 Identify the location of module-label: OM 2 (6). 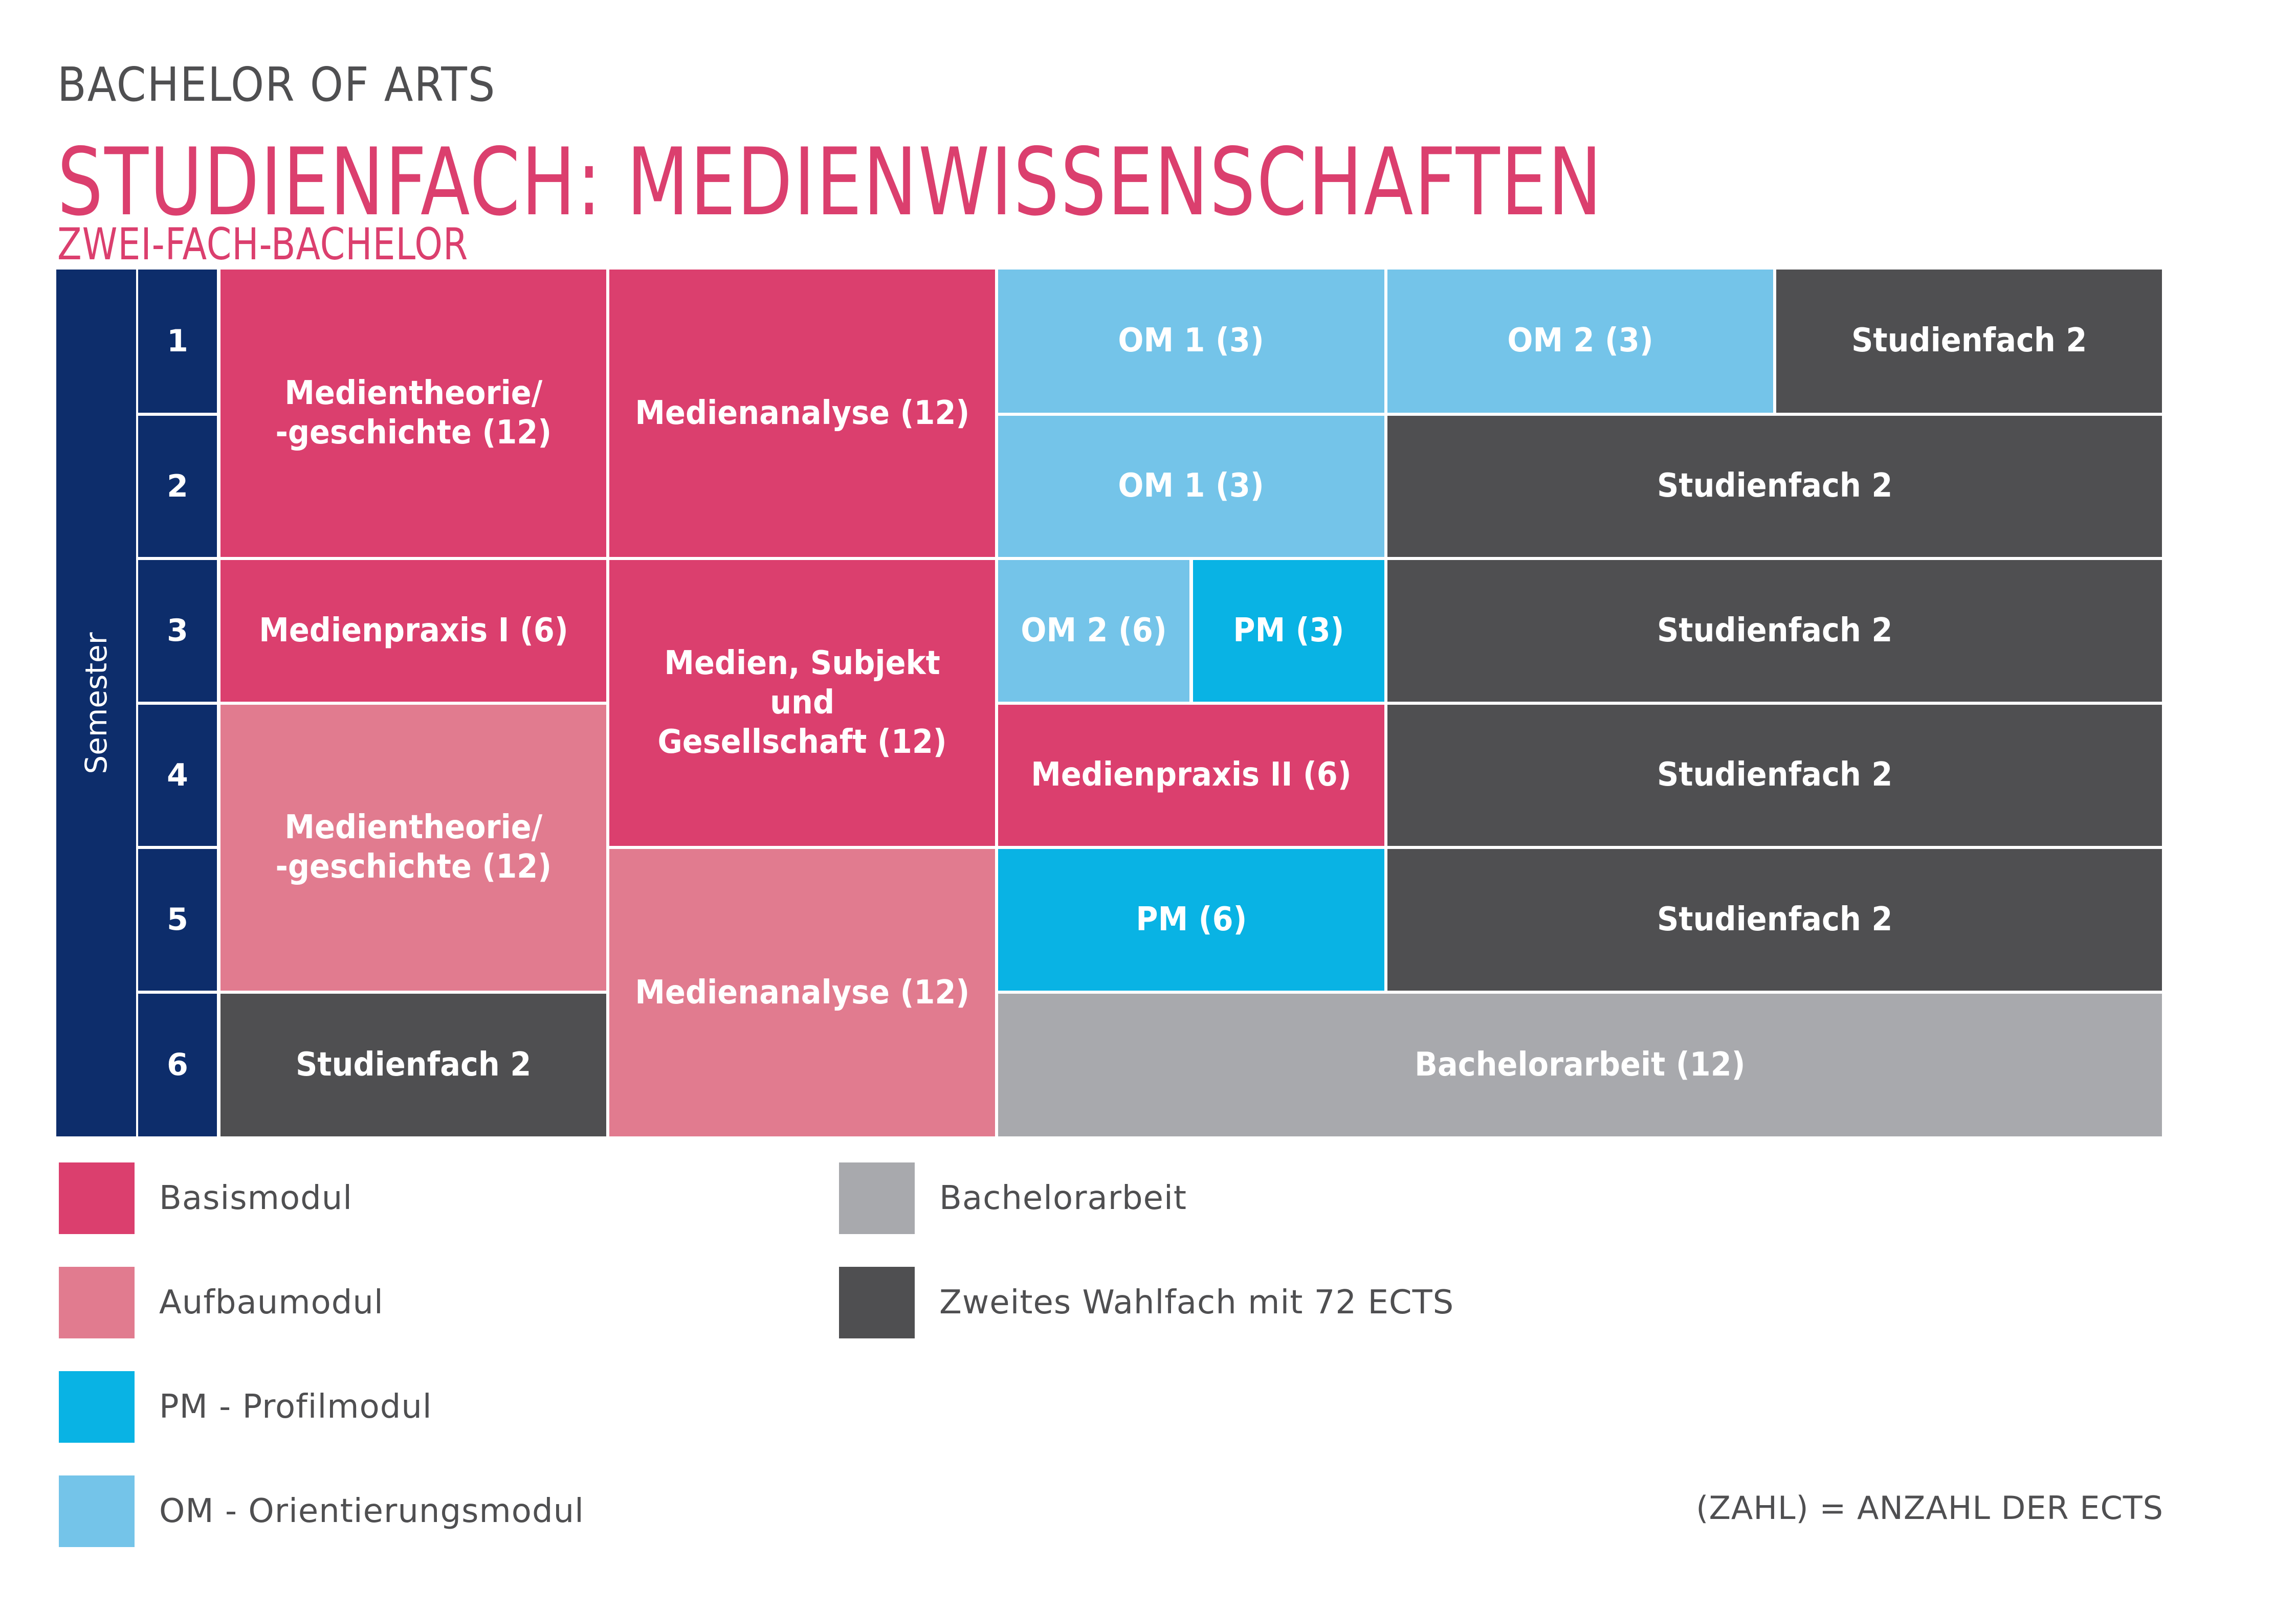
(1094, 630).